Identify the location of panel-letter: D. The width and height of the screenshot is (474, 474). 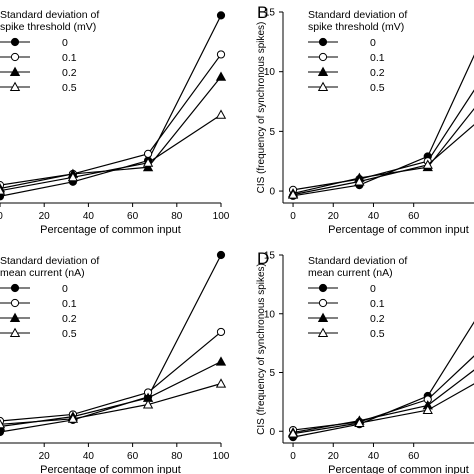
(263, 258).